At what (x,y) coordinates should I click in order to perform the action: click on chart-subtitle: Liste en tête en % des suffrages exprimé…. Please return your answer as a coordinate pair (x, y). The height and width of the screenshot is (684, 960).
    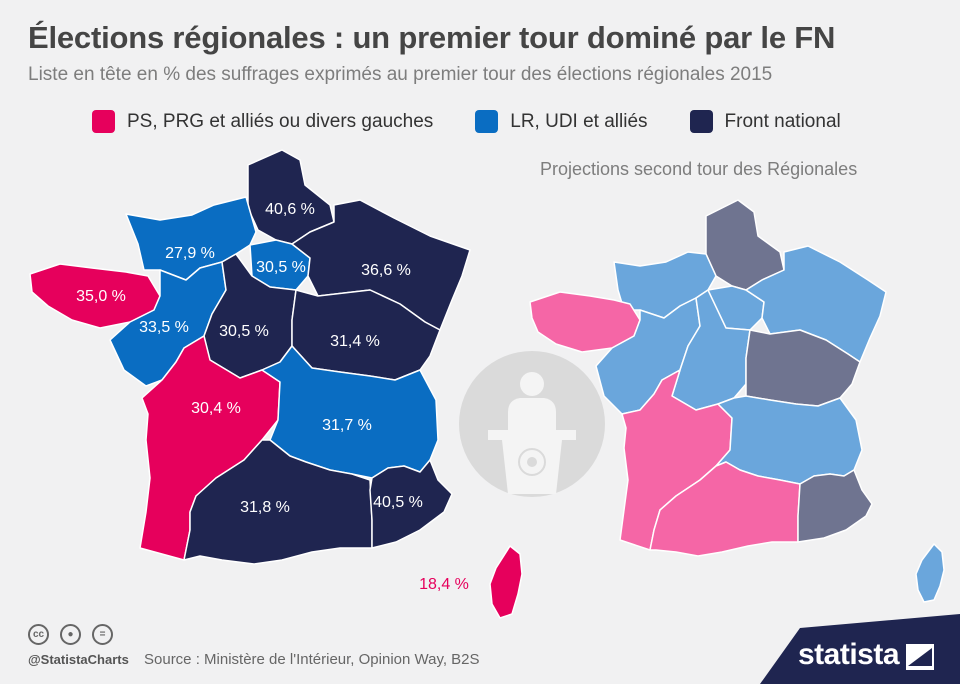
    Looking at the image, I should click on (400, 74).